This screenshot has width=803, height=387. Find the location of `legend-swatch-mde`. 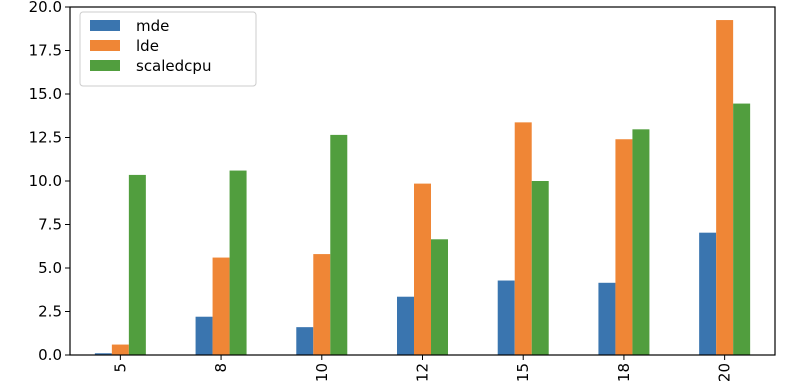

legend-swatch-mde is located at coordinates (105, 25).